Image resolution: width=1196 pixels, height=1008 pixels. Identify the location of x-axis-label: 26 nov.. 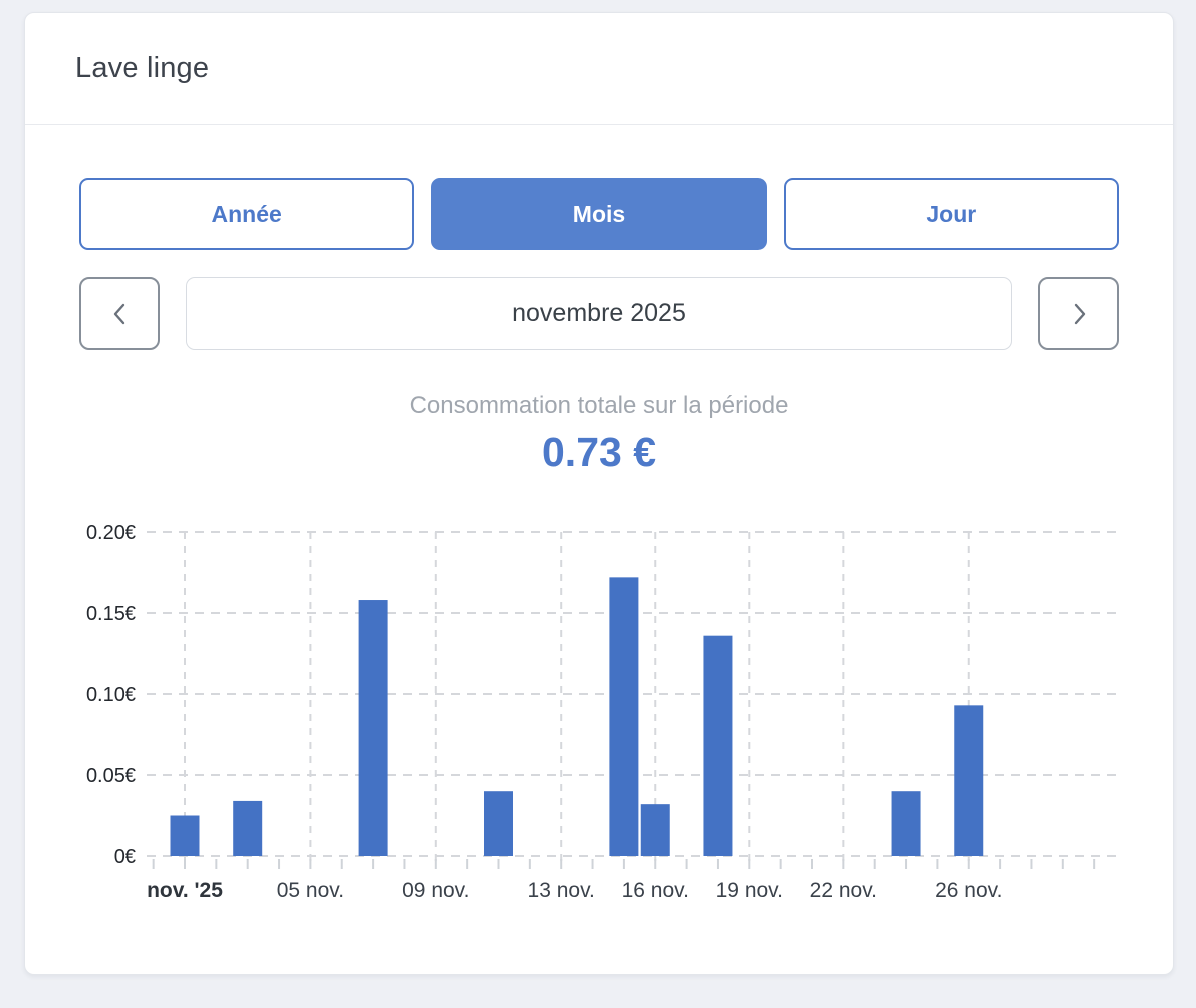
(968, 890).